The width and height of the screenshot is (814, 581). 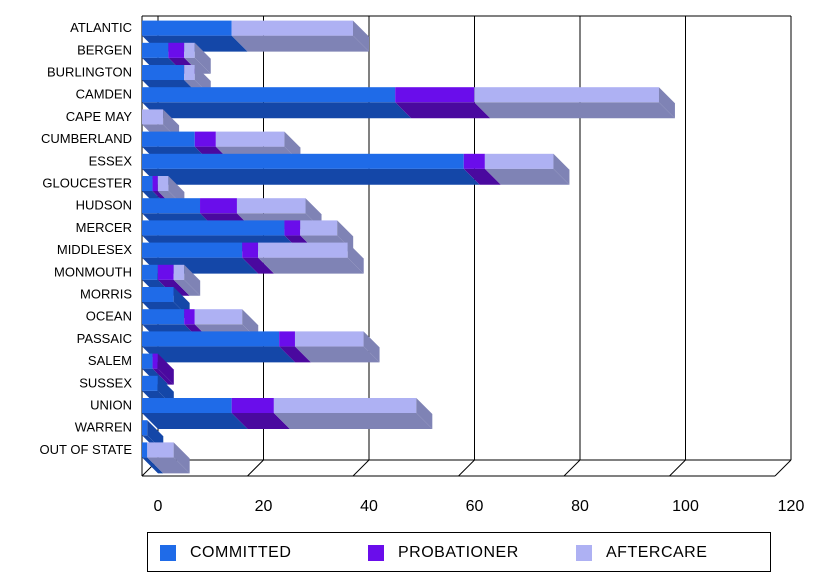 I want to click on legend-item-probationer: PROBATIONER, so click(x=443, y=553).